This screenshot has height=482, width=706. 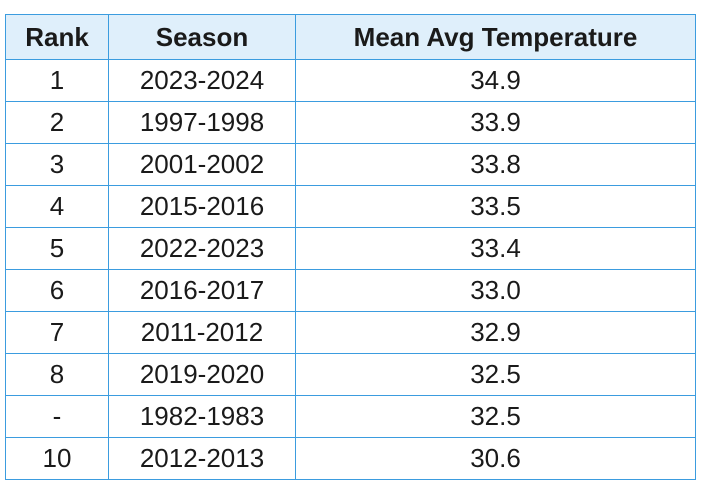 I want to click on table-row: 10 2012-2013 30.6, so click(x=350, y=458).